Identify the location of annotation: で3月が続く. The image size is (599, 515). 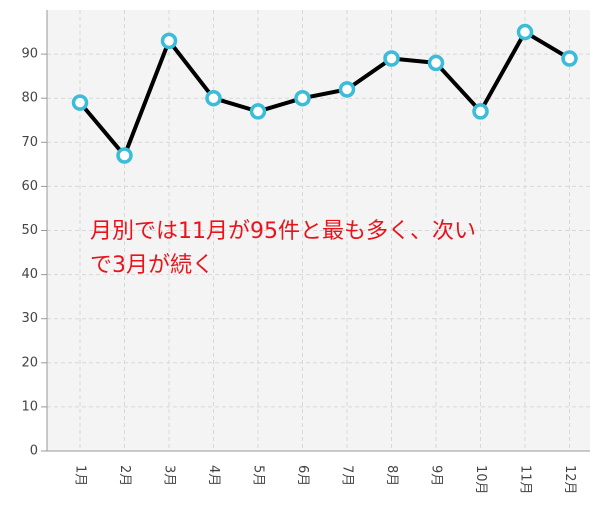
(152, 265).